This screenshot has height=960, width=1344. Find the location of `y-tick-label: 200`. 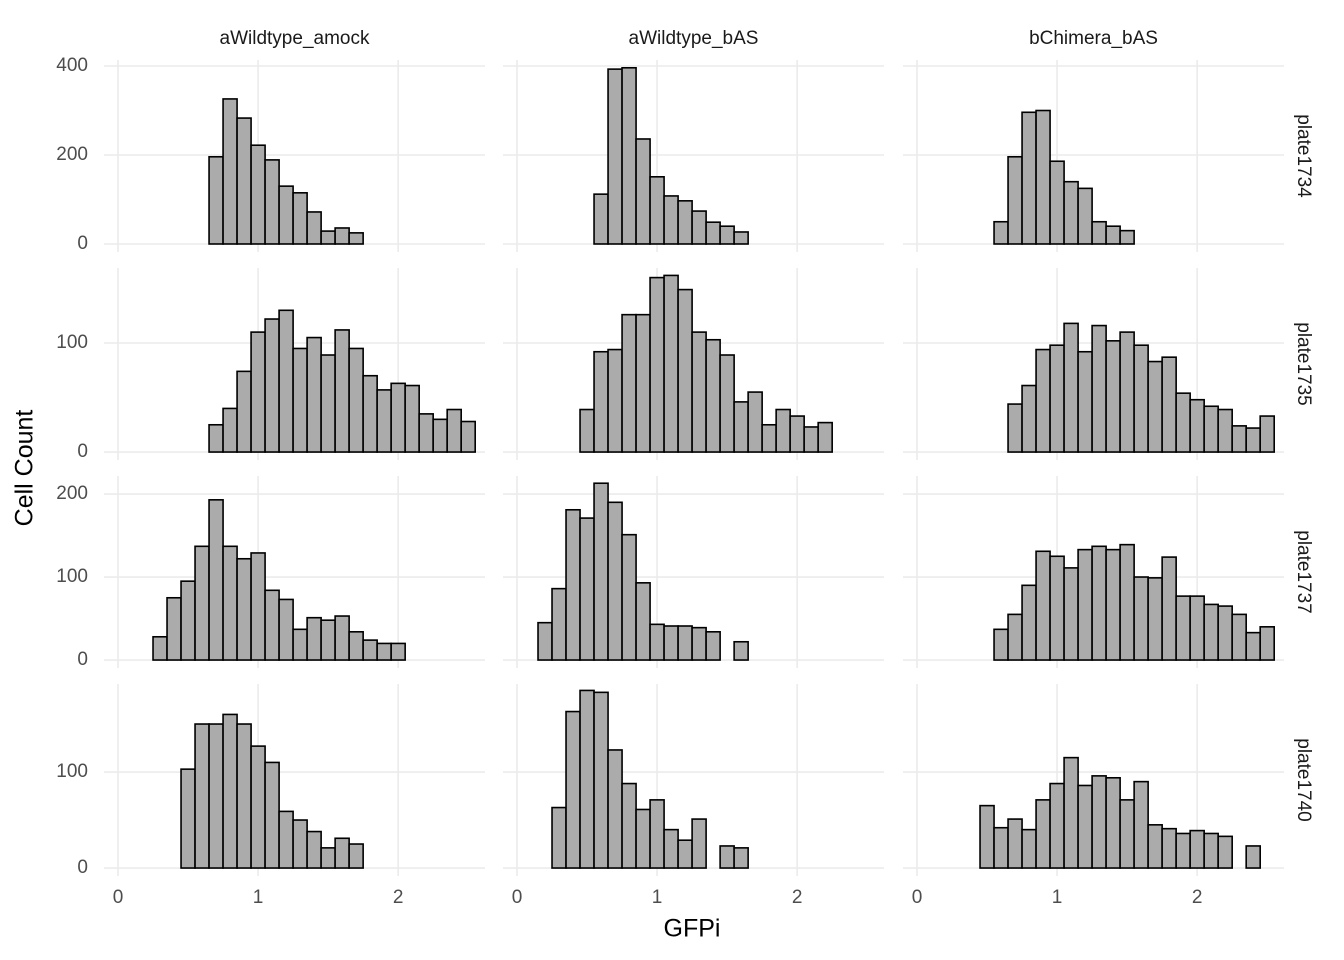

y-tick-label: 200 is located at coordinates (72, 493).